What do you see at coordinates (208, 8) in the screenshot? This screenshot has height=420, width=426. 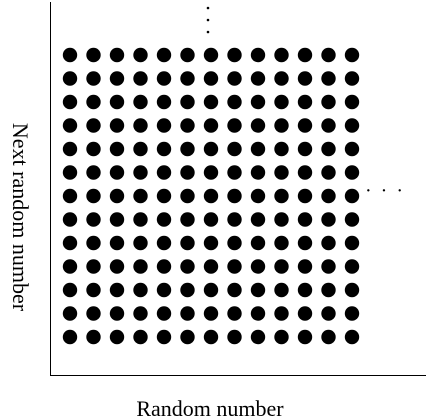 I see `ellipsis-dot` at bounding box center [208, 8].